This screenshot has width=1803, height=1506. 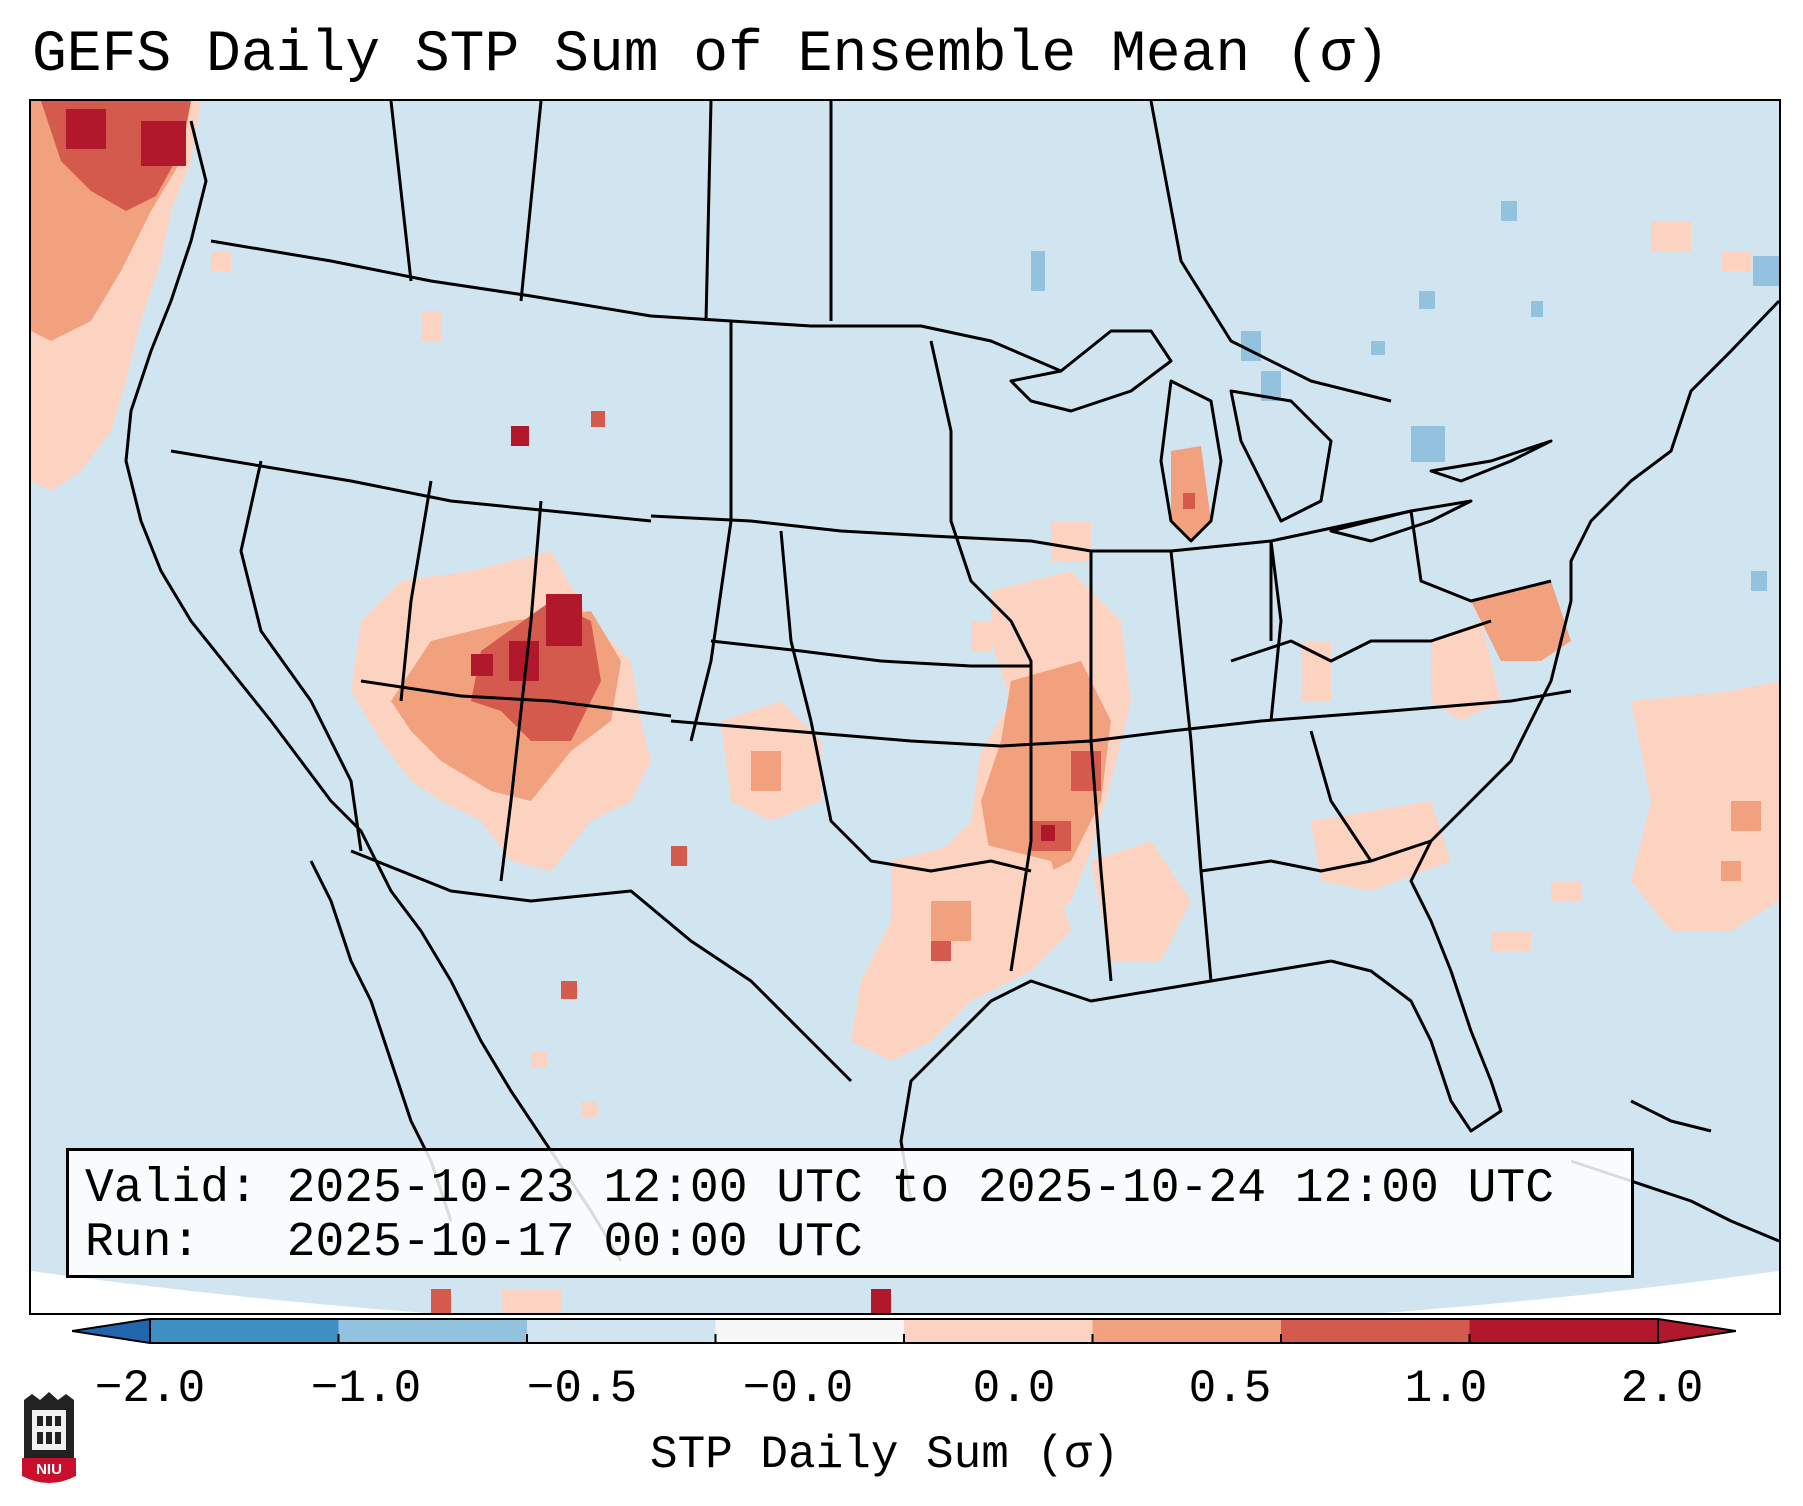 What do you see at coordinates (49, 1469) in the screenshot?
I see `logo-text: NIU` at bounding box center [49, 1469].